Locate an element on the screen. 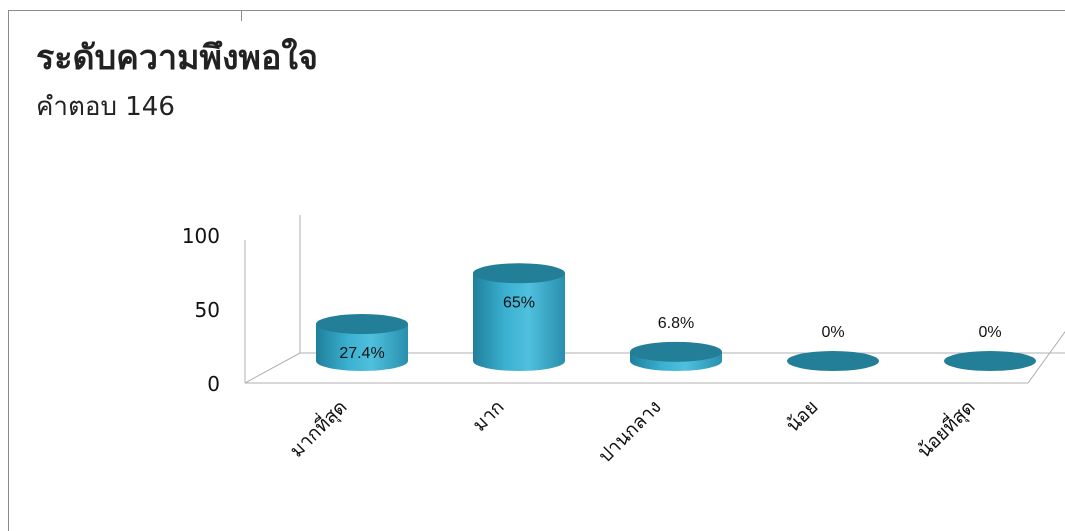 Image resolution: width=1065 pixels, height=531 pixels. data-label-1: 65% is located at coordinates (519, 302).